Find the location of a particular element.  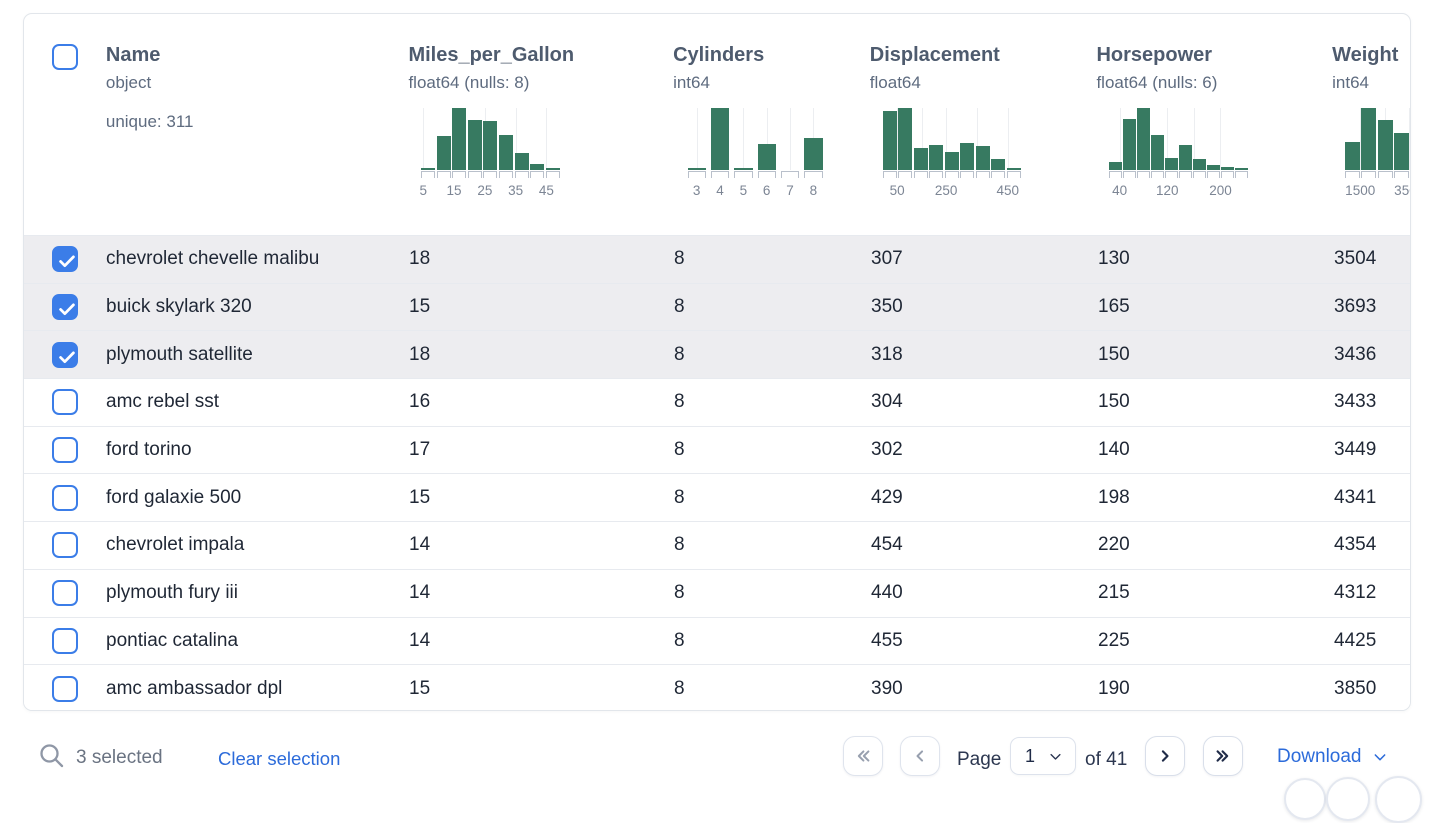

search-button is located at coordinates (52, 758).